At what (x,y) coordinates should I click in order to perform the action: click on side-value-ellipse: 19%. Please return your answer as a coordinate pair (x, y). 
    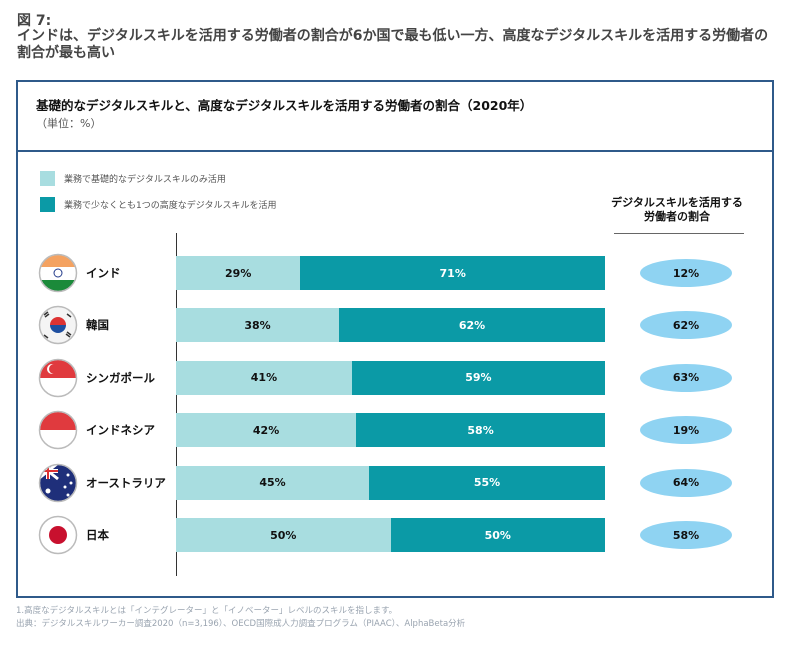
    Looking at the image, I should click on (686, 430).